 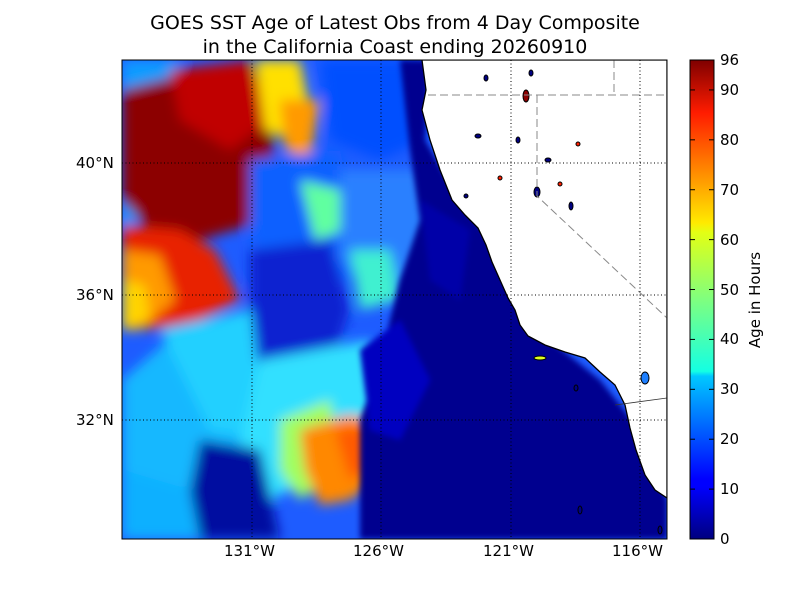 What do you see at coordinates (730, 389) in the screenshot?
I see `colorbar-tick-label: 30` at bounding box center [730, 389].